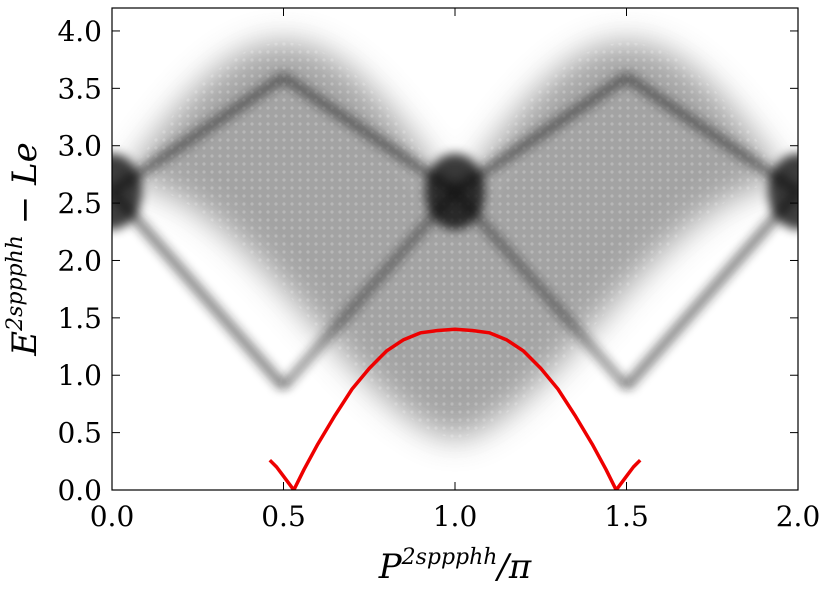 This screenshot has width=830, height=597. Describe the element at coordinates (455, 566) in the screenshot. I see `x-axis-label: P2sppphh/π` at that location.